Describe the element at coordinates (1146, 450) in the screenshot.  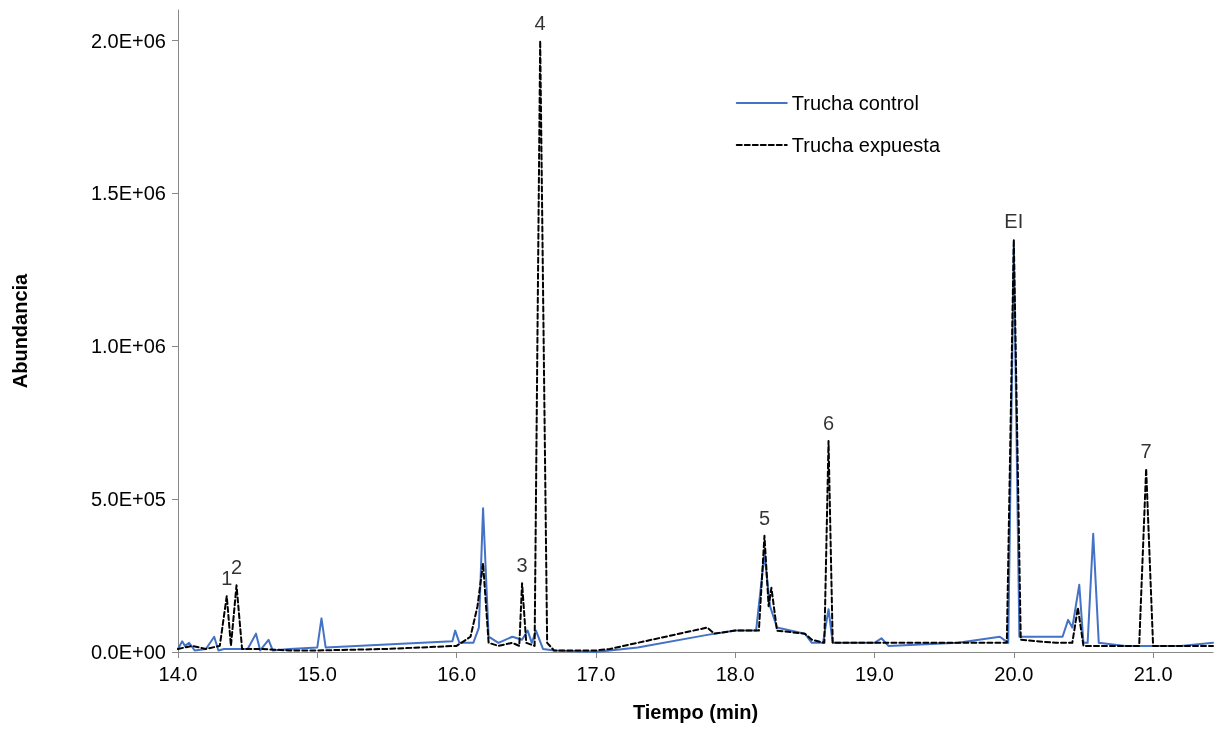
I see `annotation: 7` at that location.